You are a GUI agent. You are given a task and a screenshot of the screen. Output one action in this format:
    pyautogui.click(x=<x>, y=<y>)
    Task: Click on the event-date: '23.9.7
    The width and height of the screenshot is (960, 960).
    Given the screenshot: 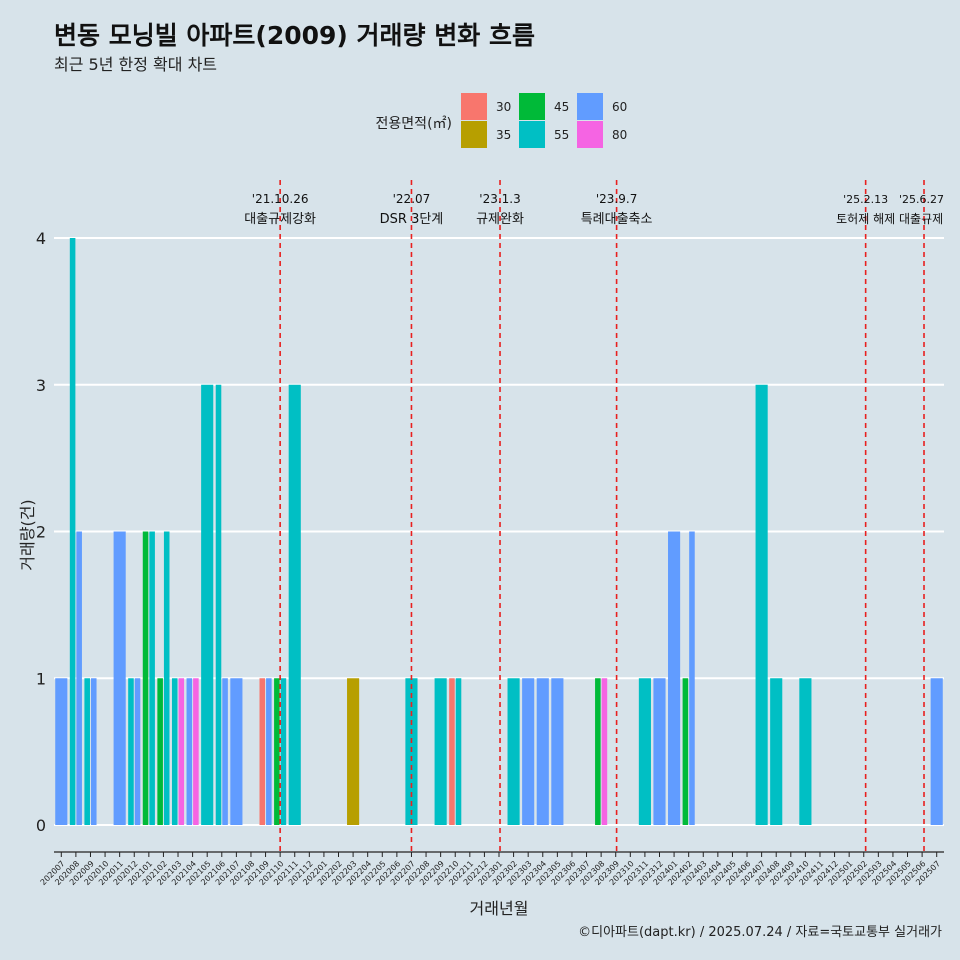 What is the action you would take?
    pyautogui.click(x=616, y=199)
    